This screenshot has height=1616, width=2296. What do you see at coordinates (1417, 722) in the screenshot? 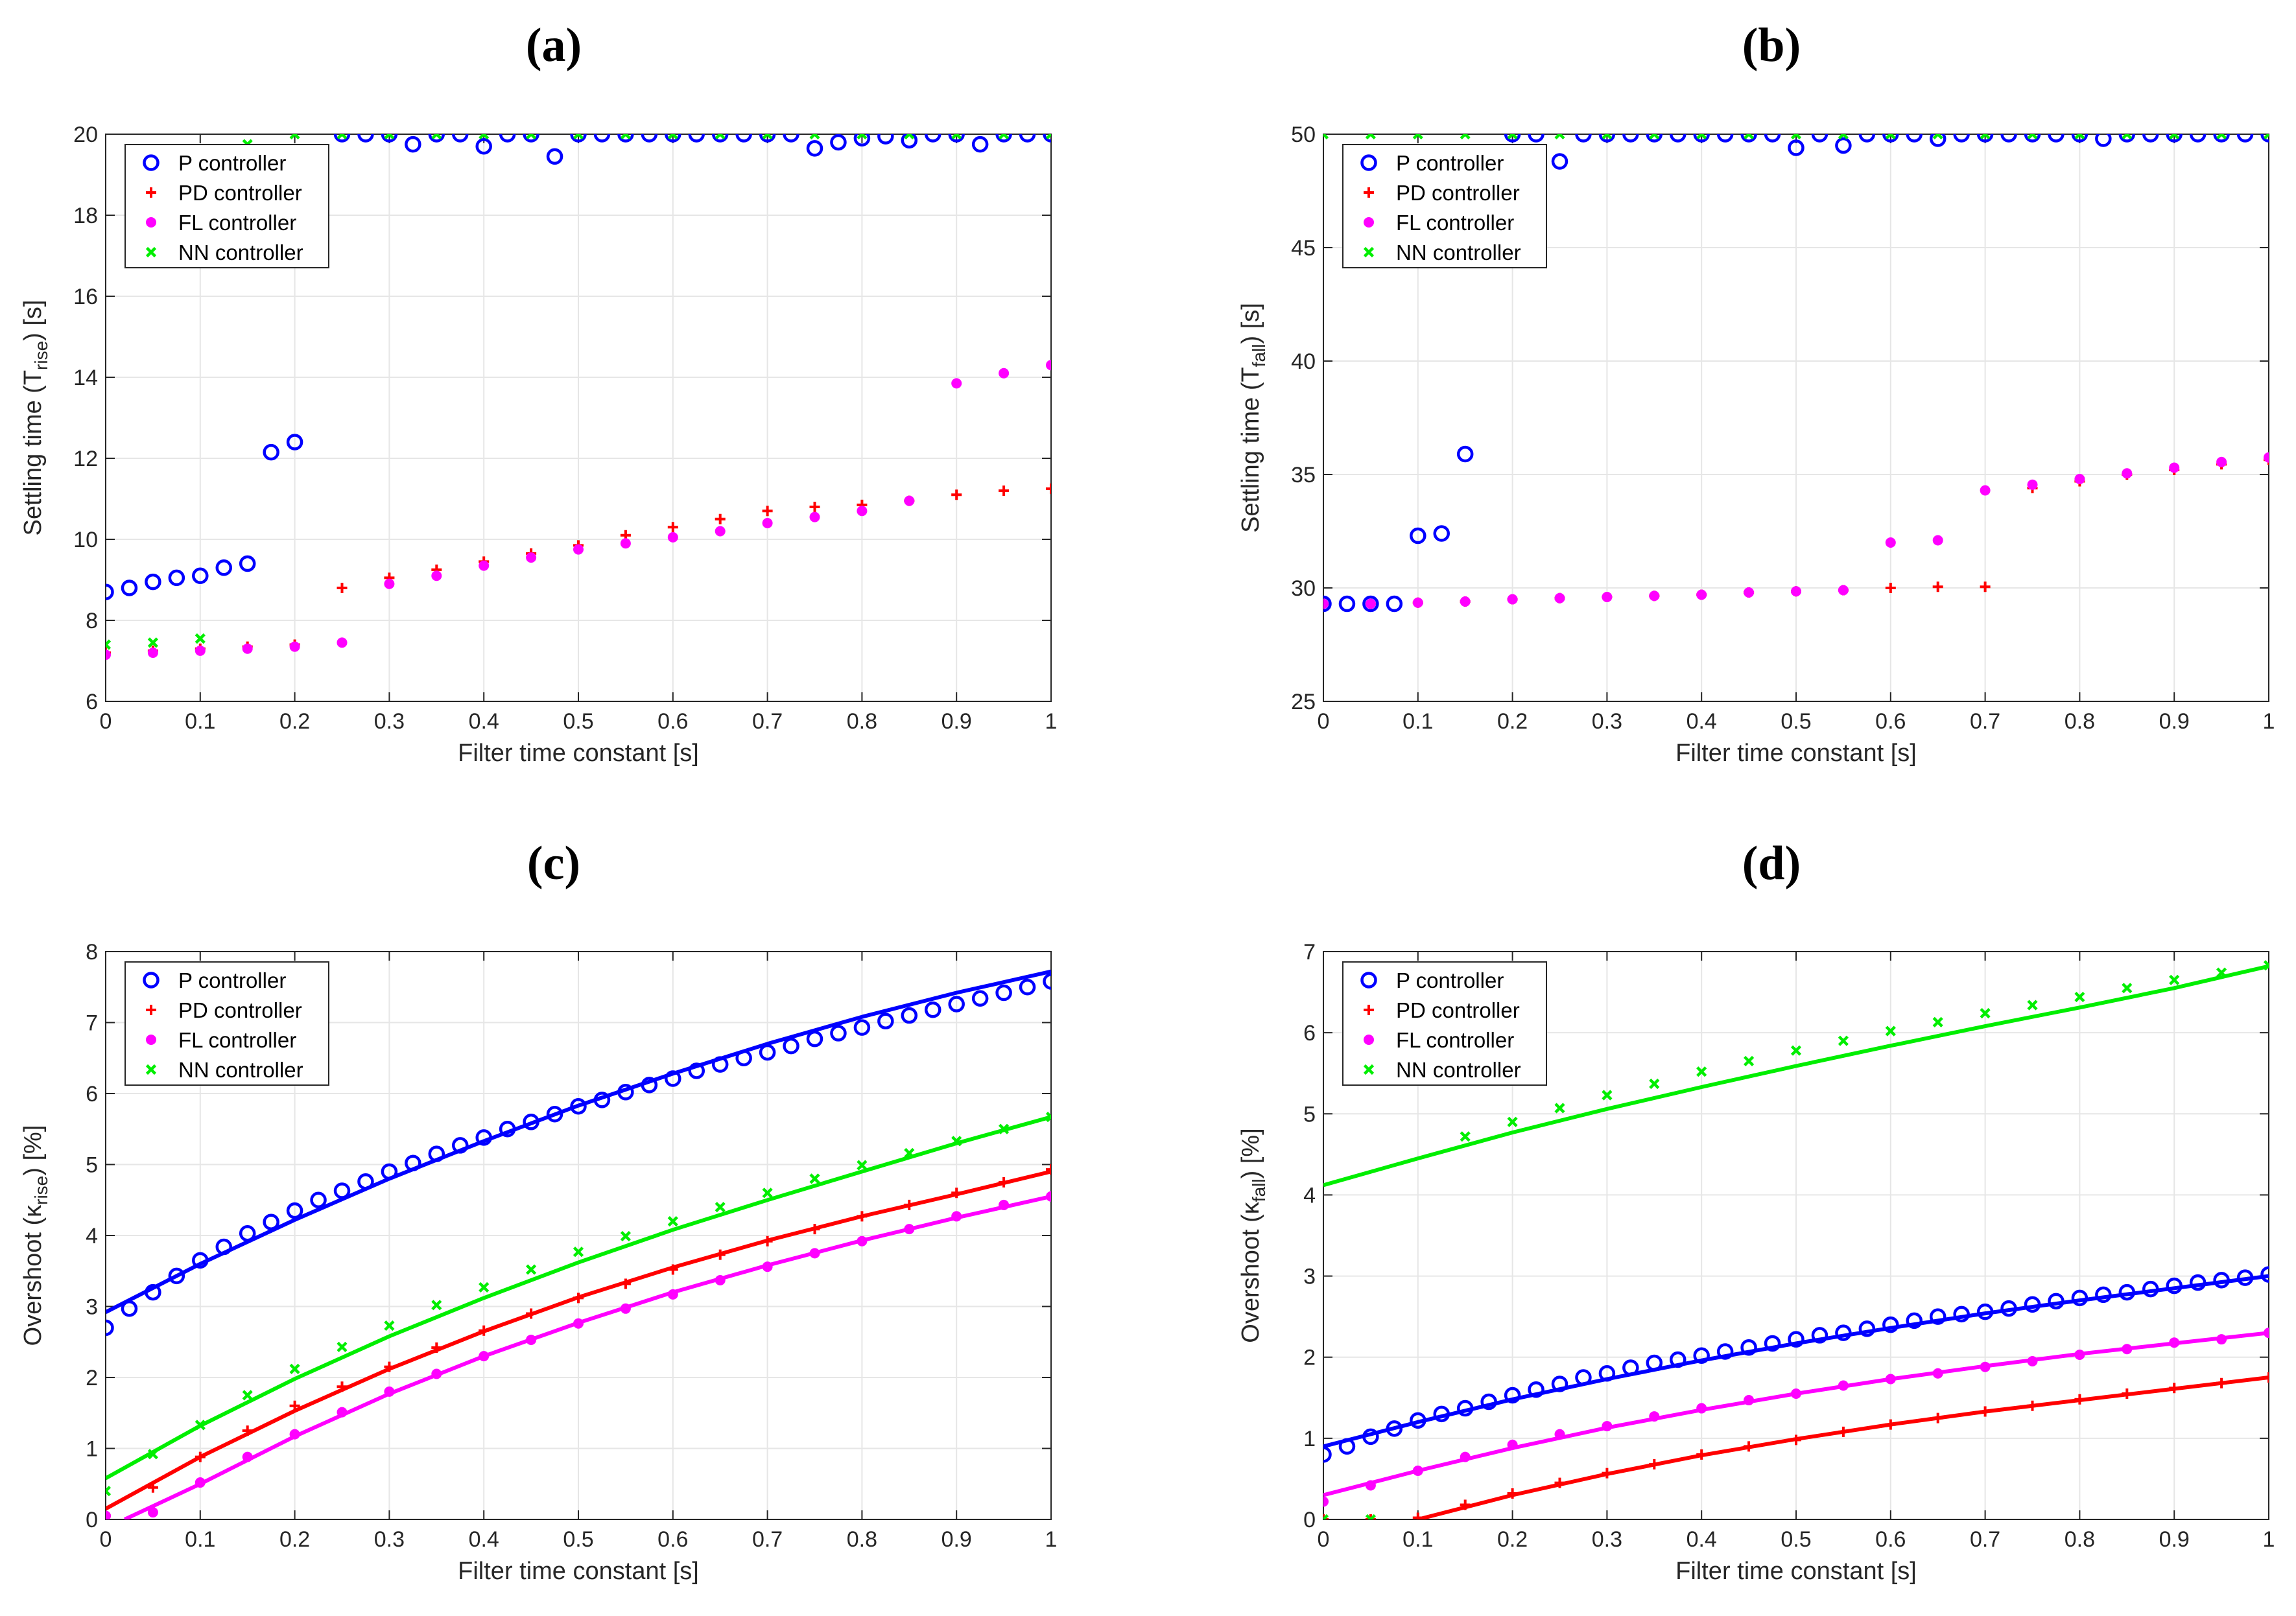
I see `x-tick-label: 0.1` at bounding box center [1417, 722].